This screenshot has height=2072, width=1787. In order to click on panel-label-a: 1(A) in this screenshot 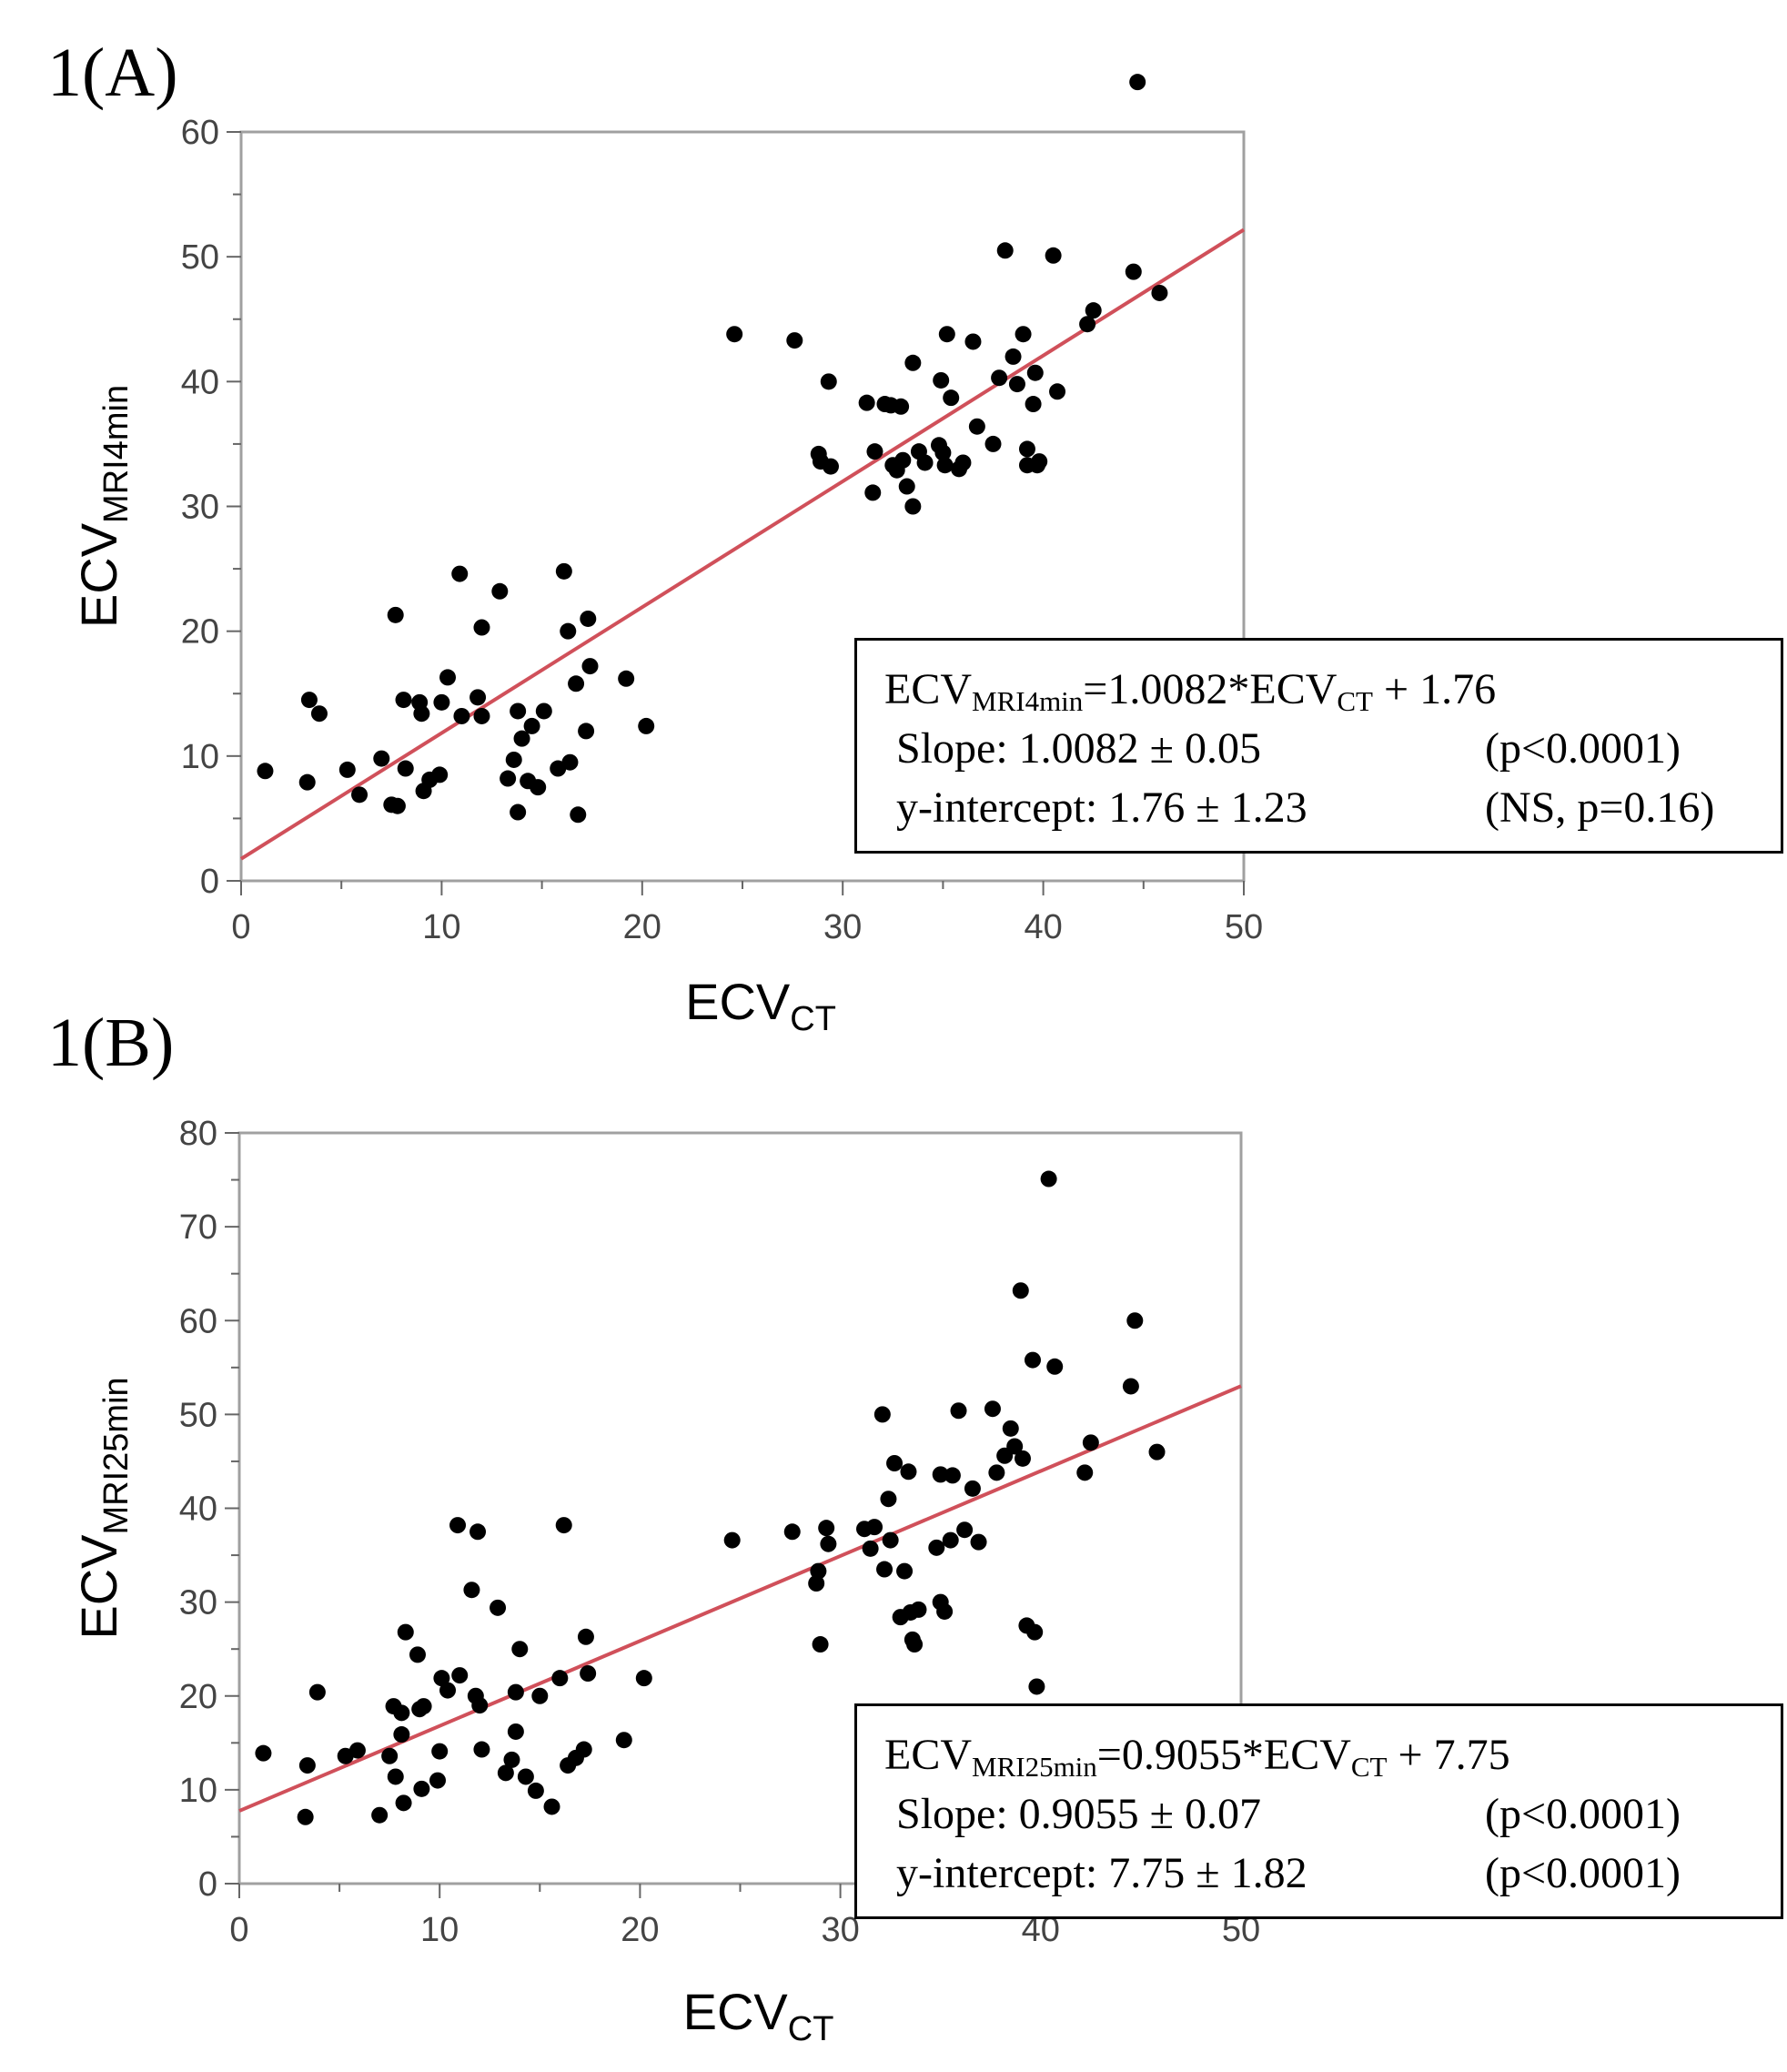, I will do `click(113, 73)`.